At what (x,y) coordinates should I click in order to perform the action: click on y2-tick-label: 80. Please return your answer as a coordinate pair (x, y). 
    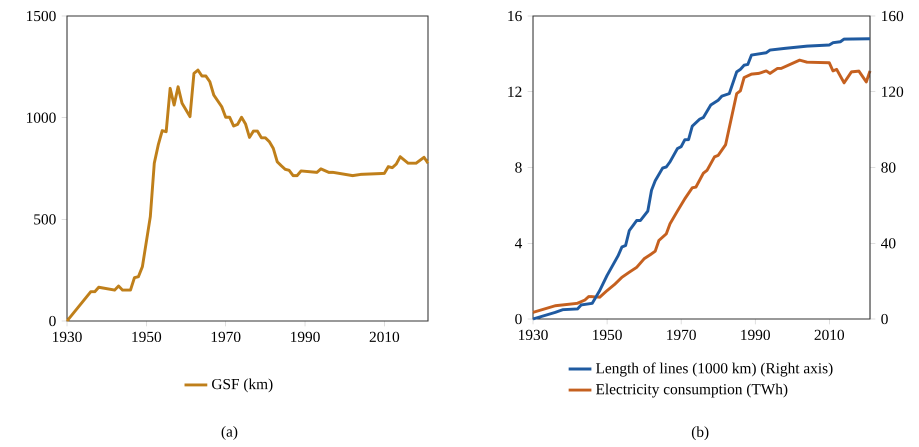
    Looking at the image, I should click on (888, 167).